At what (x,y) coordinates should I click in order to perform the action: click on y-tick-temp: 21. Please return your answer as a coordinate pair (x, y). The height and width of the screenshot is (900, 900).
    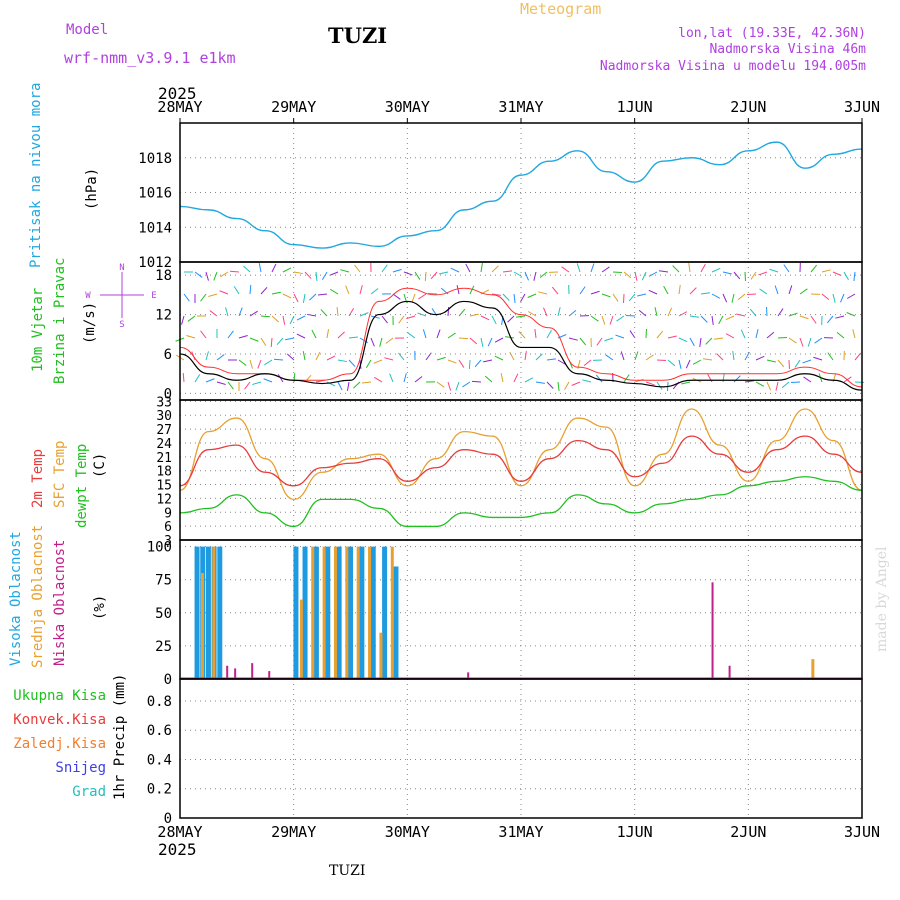
    Looking at the image, I should click on (164, 458).